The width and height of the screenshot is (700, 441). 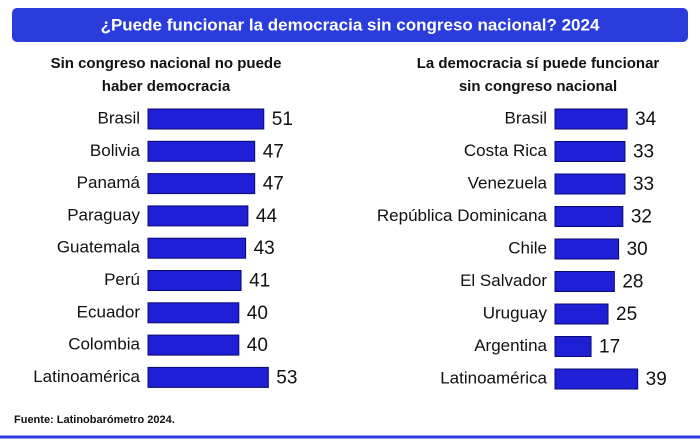 What do you see at coordinates (506, 150) in the screenshot?
I see `category-label: Costa Rica` at bounding box center [506, 150].